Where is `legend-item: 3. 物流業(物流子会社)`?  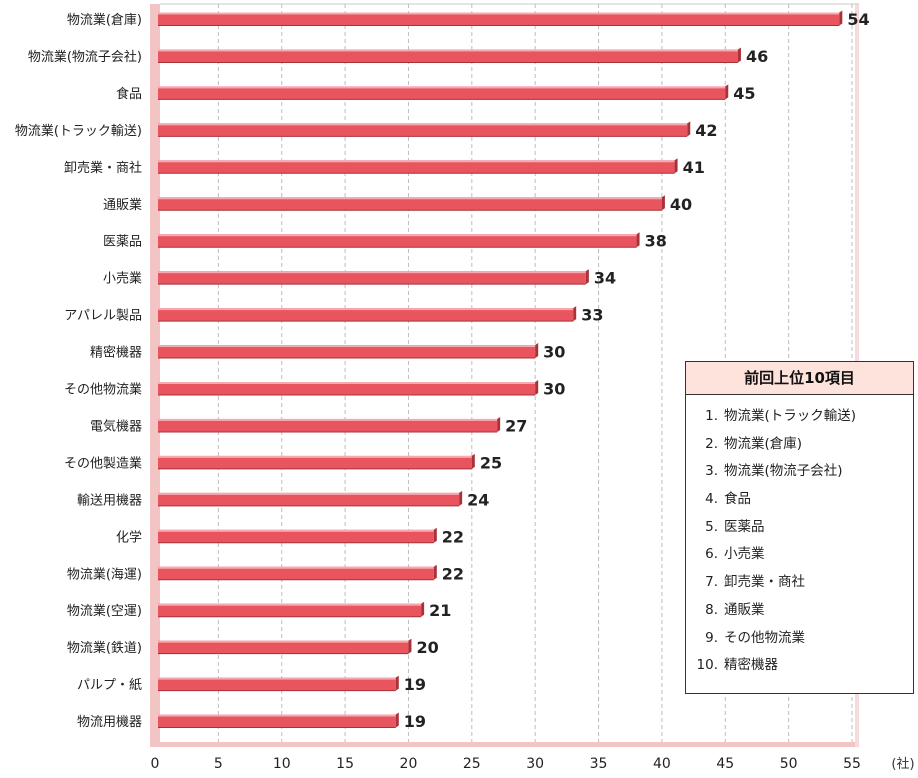 legend-item: 3. 物流業(物流子会社) is located at coordinates (799, 472).